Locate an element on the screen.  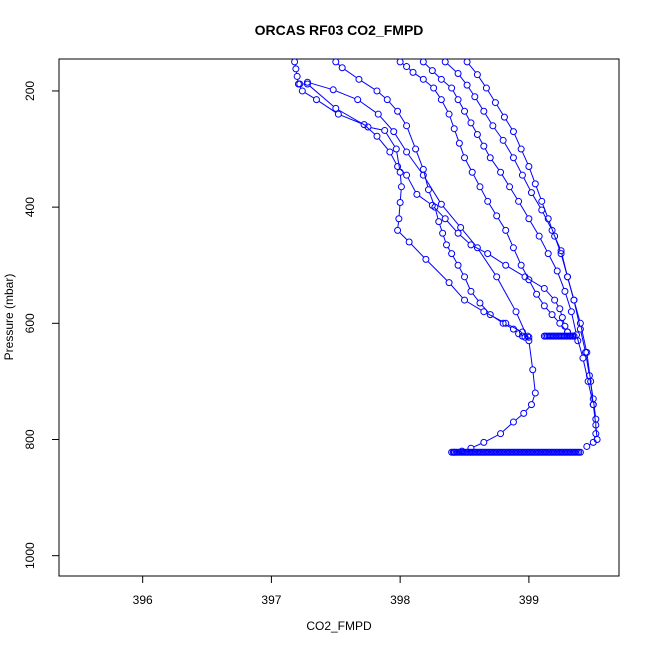
y-axis-label: Pressure (mbar) is located at coordinates (9, 317).